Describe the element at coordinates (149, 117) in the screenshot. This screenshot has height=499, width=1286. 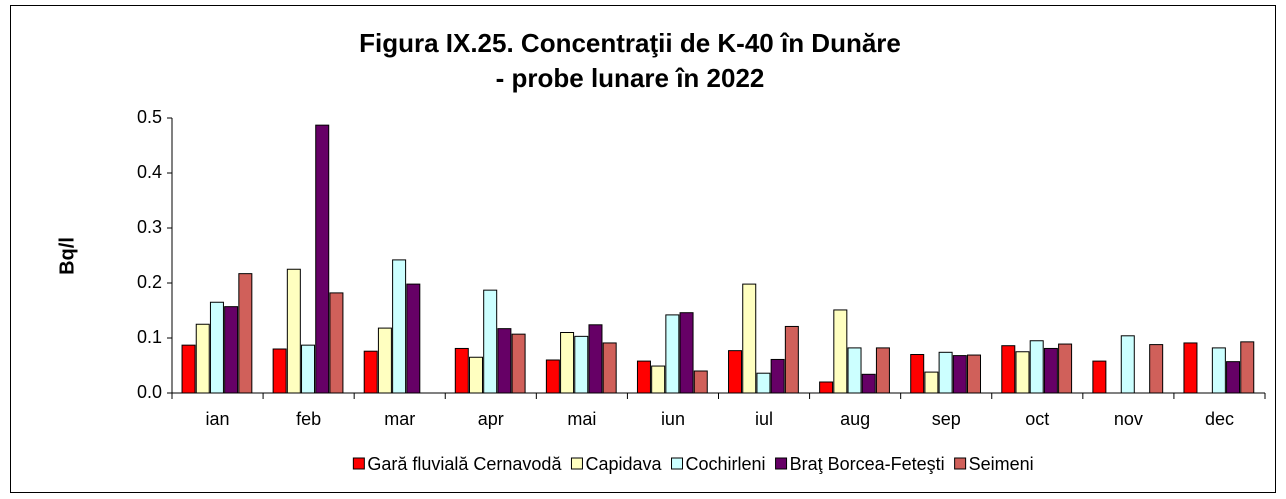
I see `y-tick-label: 0.5` at that location.